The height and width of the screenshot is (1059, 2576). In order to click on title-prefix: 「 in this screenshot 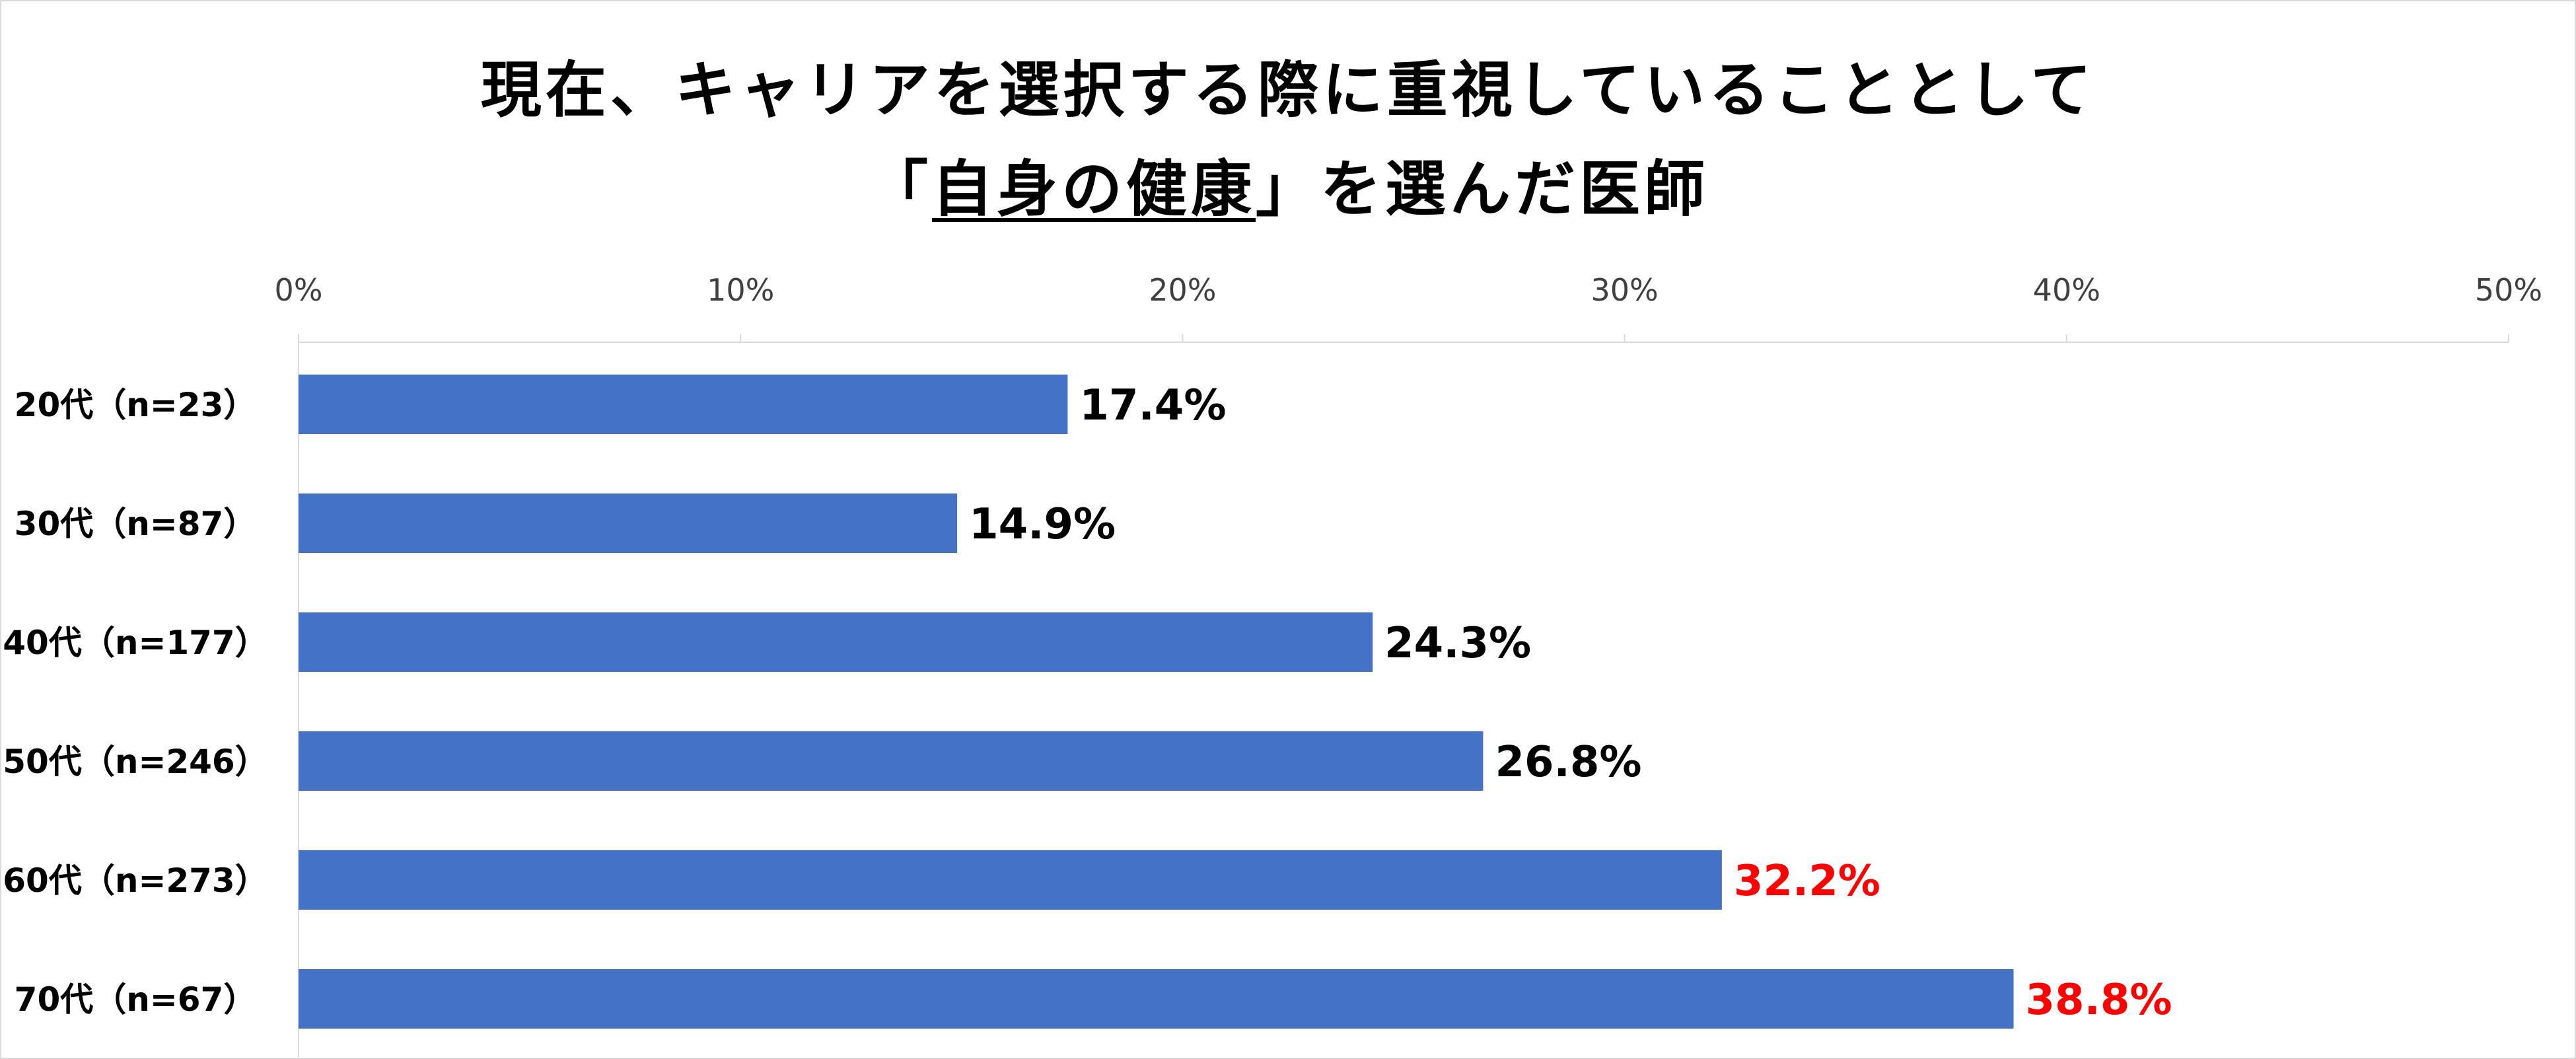, I will do `click(899, 189)`.